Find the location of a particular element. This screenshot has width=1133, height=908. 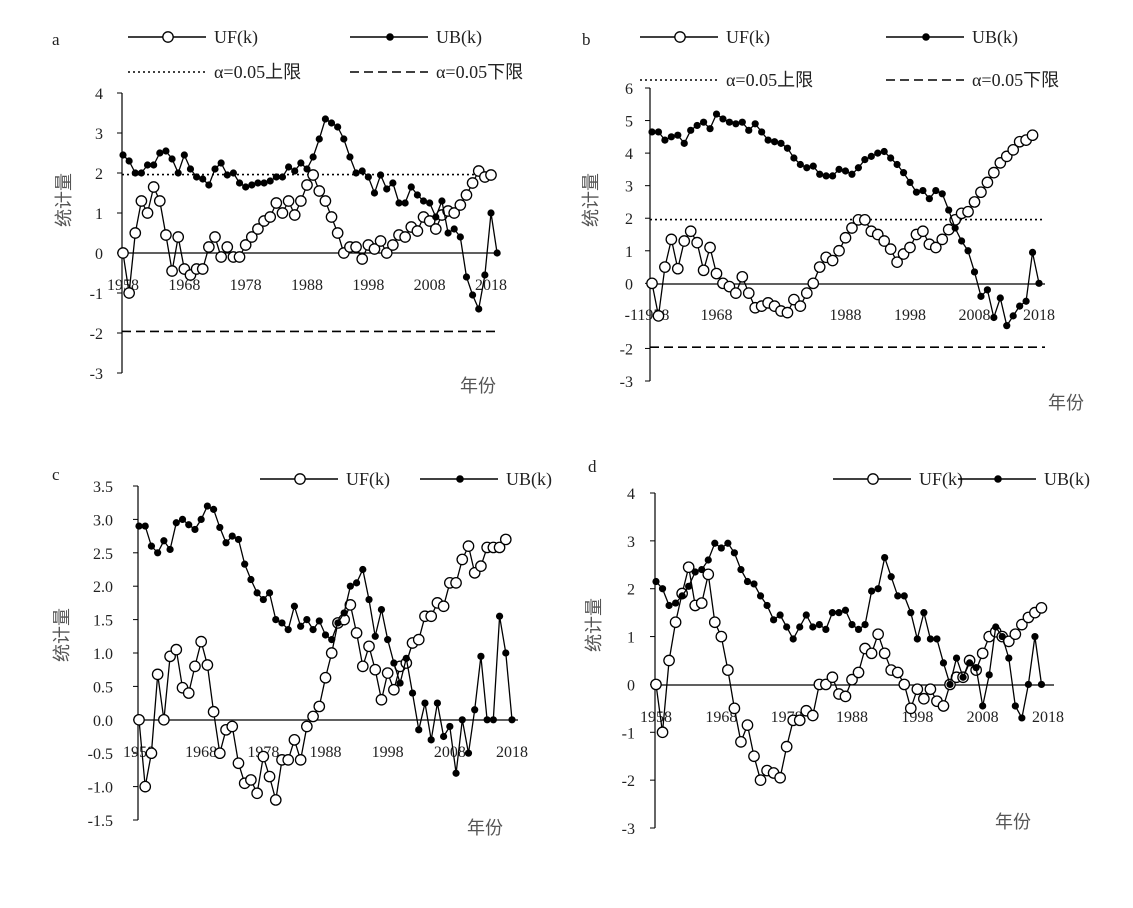

legend-label: α=0.05上限 is located at coordinates (769, 80).